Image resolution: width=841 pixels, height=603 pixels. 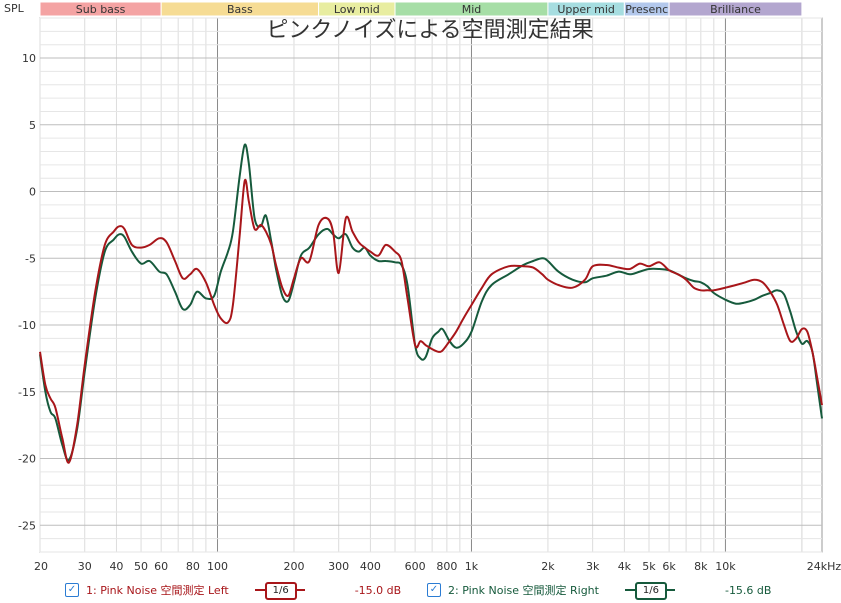 What do you see at coordinates (32, 192) in the screenshot?
I see `y-tick-label: 0` at bounding box center [32, 192].